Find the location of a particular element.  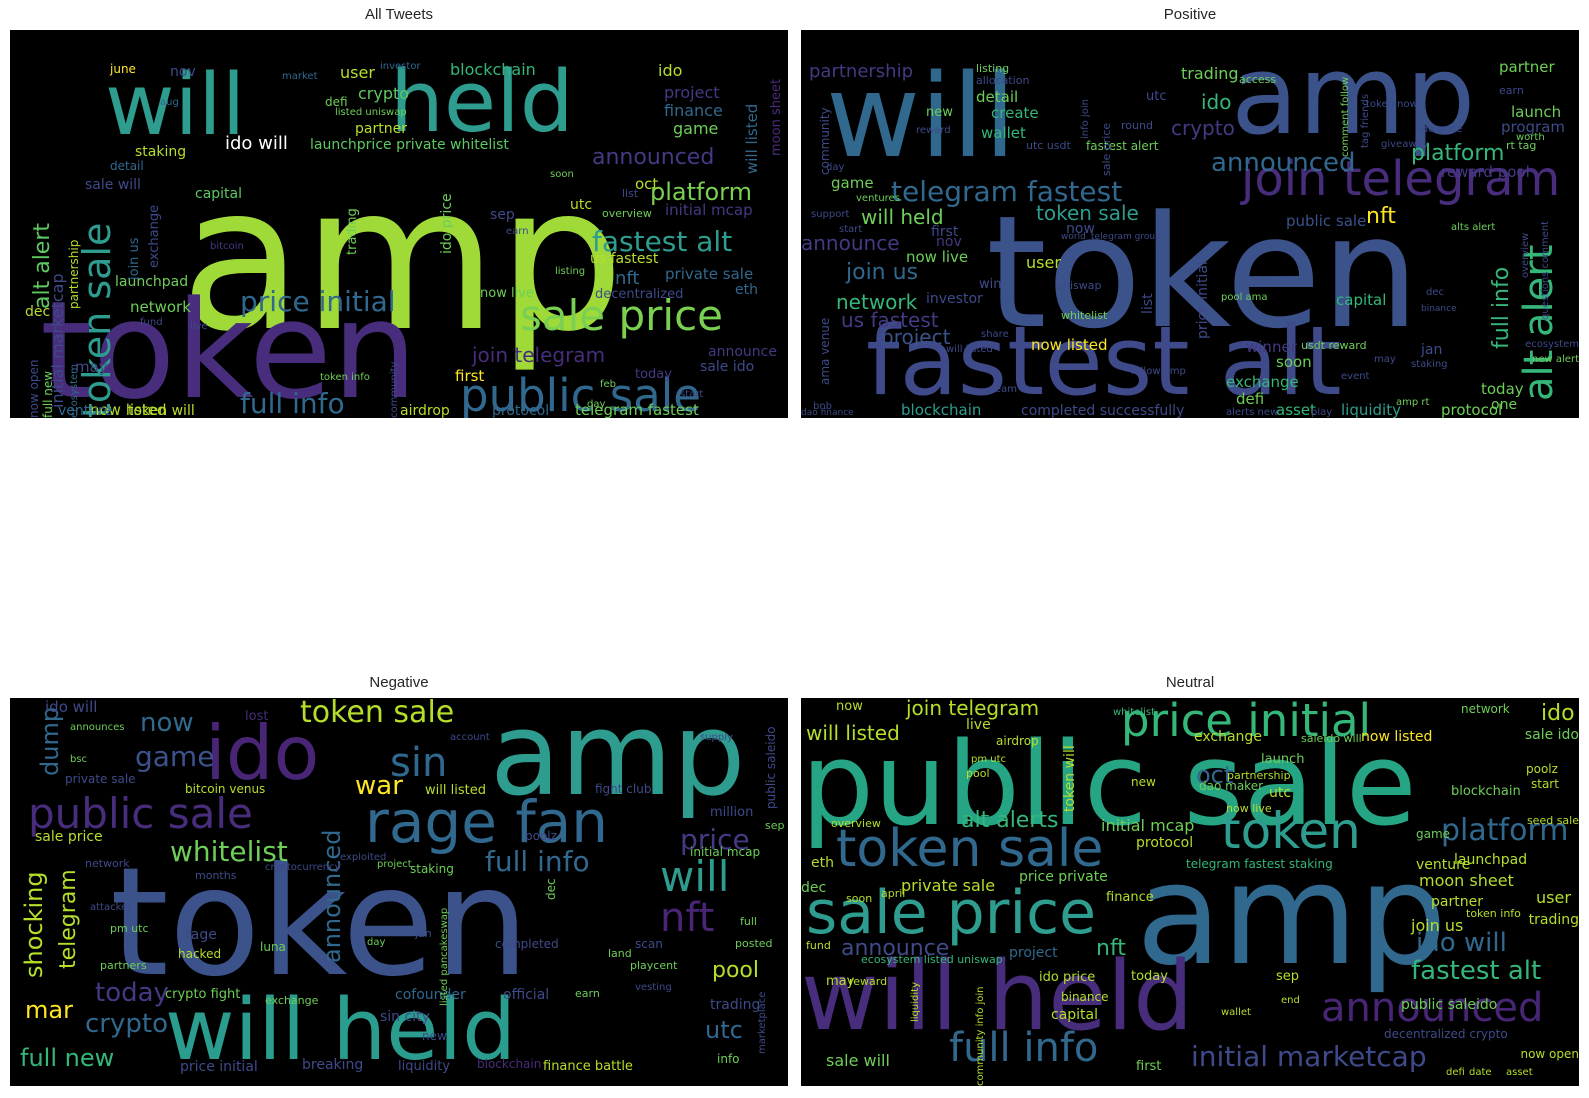

cloud-word: posted is located at coordinates (754, 943).